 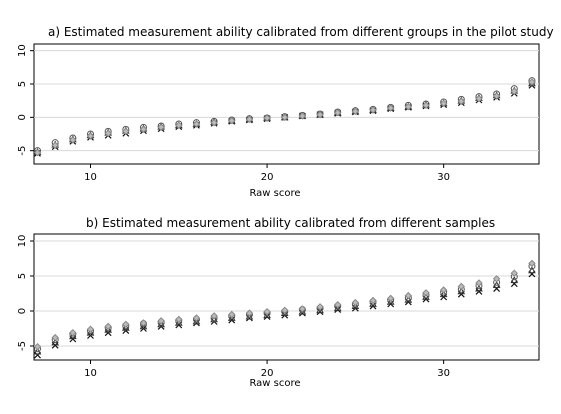 What do you see at coordinates (22, 84) in the screenshot?
I see `chart-a-y-tick-label: 5` at bounding box center [22, 84].